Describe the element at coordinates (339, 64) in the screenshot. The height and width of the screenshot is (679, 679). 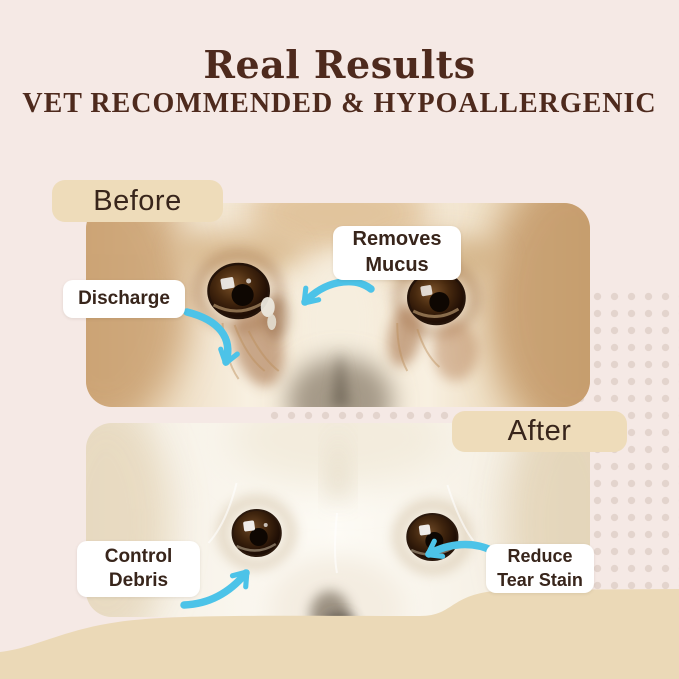
I see `page-title: Real Results` at that location.